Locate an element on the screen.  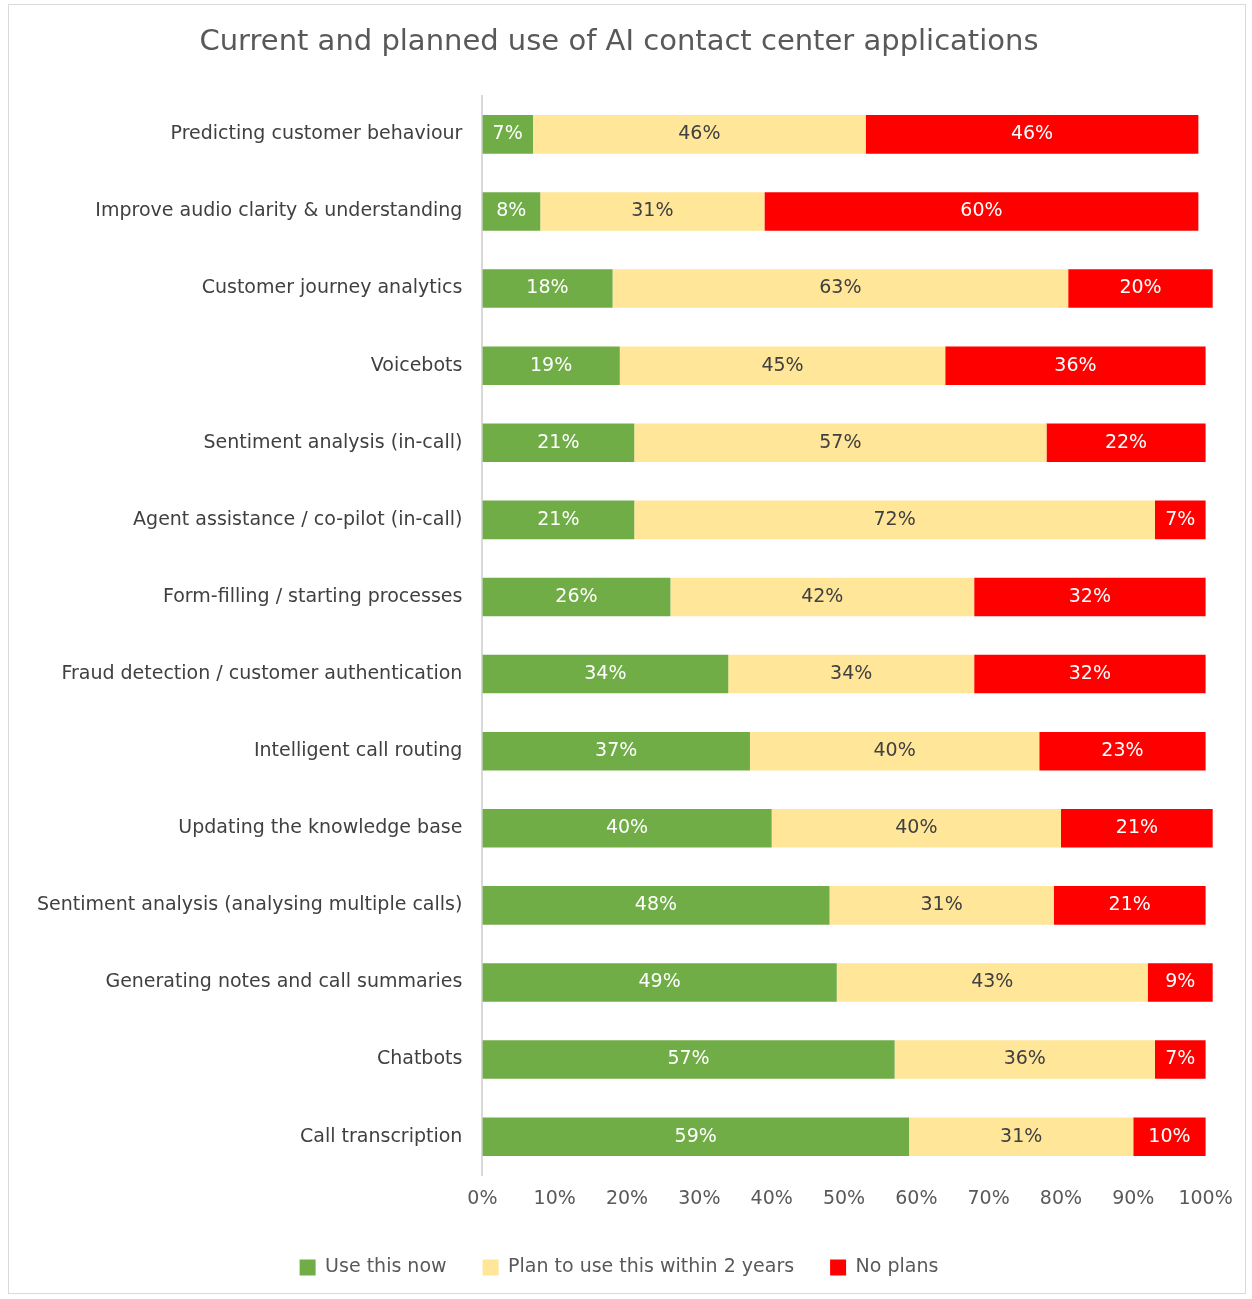
y-tick-label: Updating the knowledge base is located at coordinates (320, 826).